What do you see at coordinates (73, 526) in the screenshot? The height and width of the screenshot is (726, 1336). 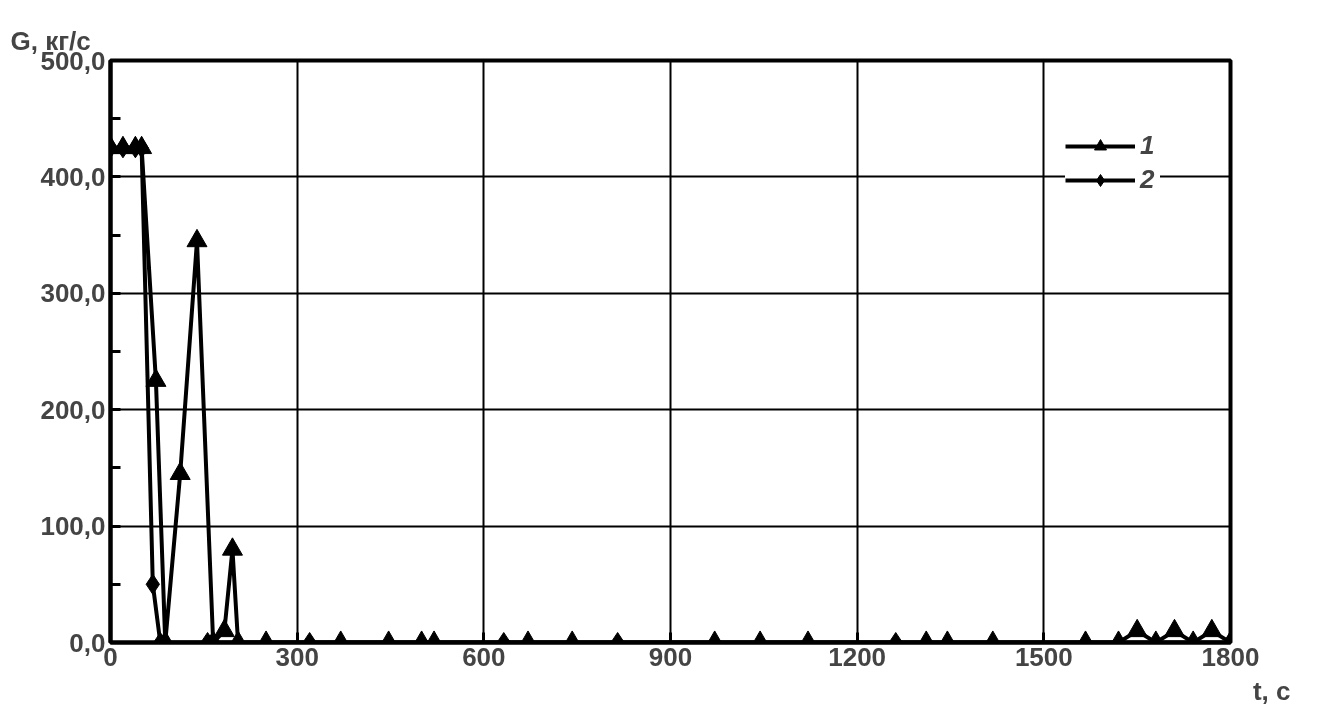 I see `y-tick-label: 100,0` at bounding box center [73, 526].